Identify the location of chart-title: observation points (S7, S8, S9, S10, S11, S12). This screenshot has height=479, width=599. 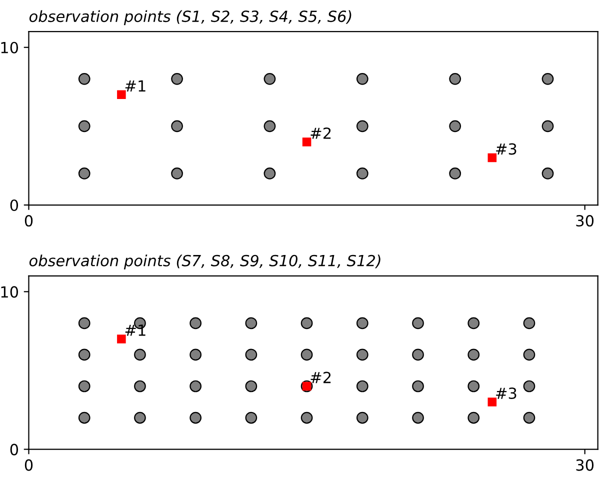
(204, 262).